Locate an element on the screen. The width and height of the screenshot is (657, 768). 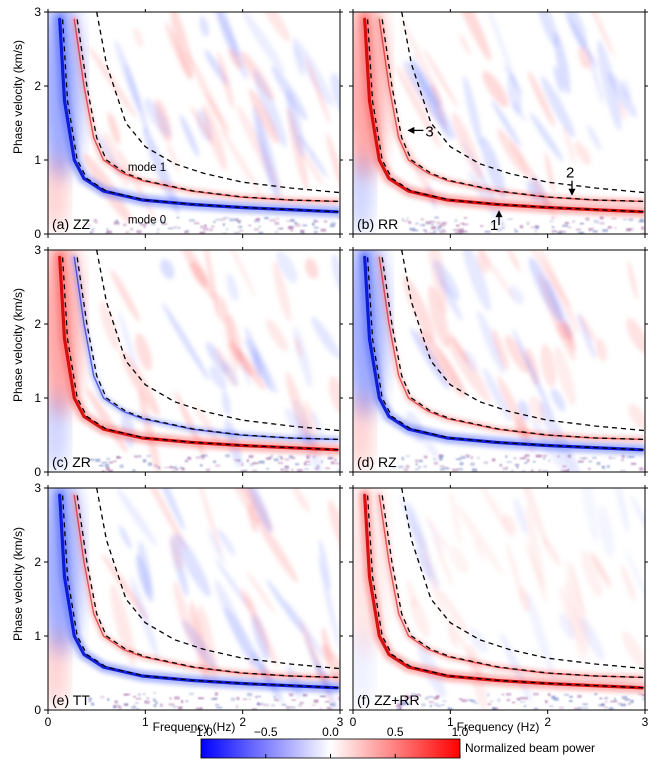
panel-background is located at coordinates (499, 123).